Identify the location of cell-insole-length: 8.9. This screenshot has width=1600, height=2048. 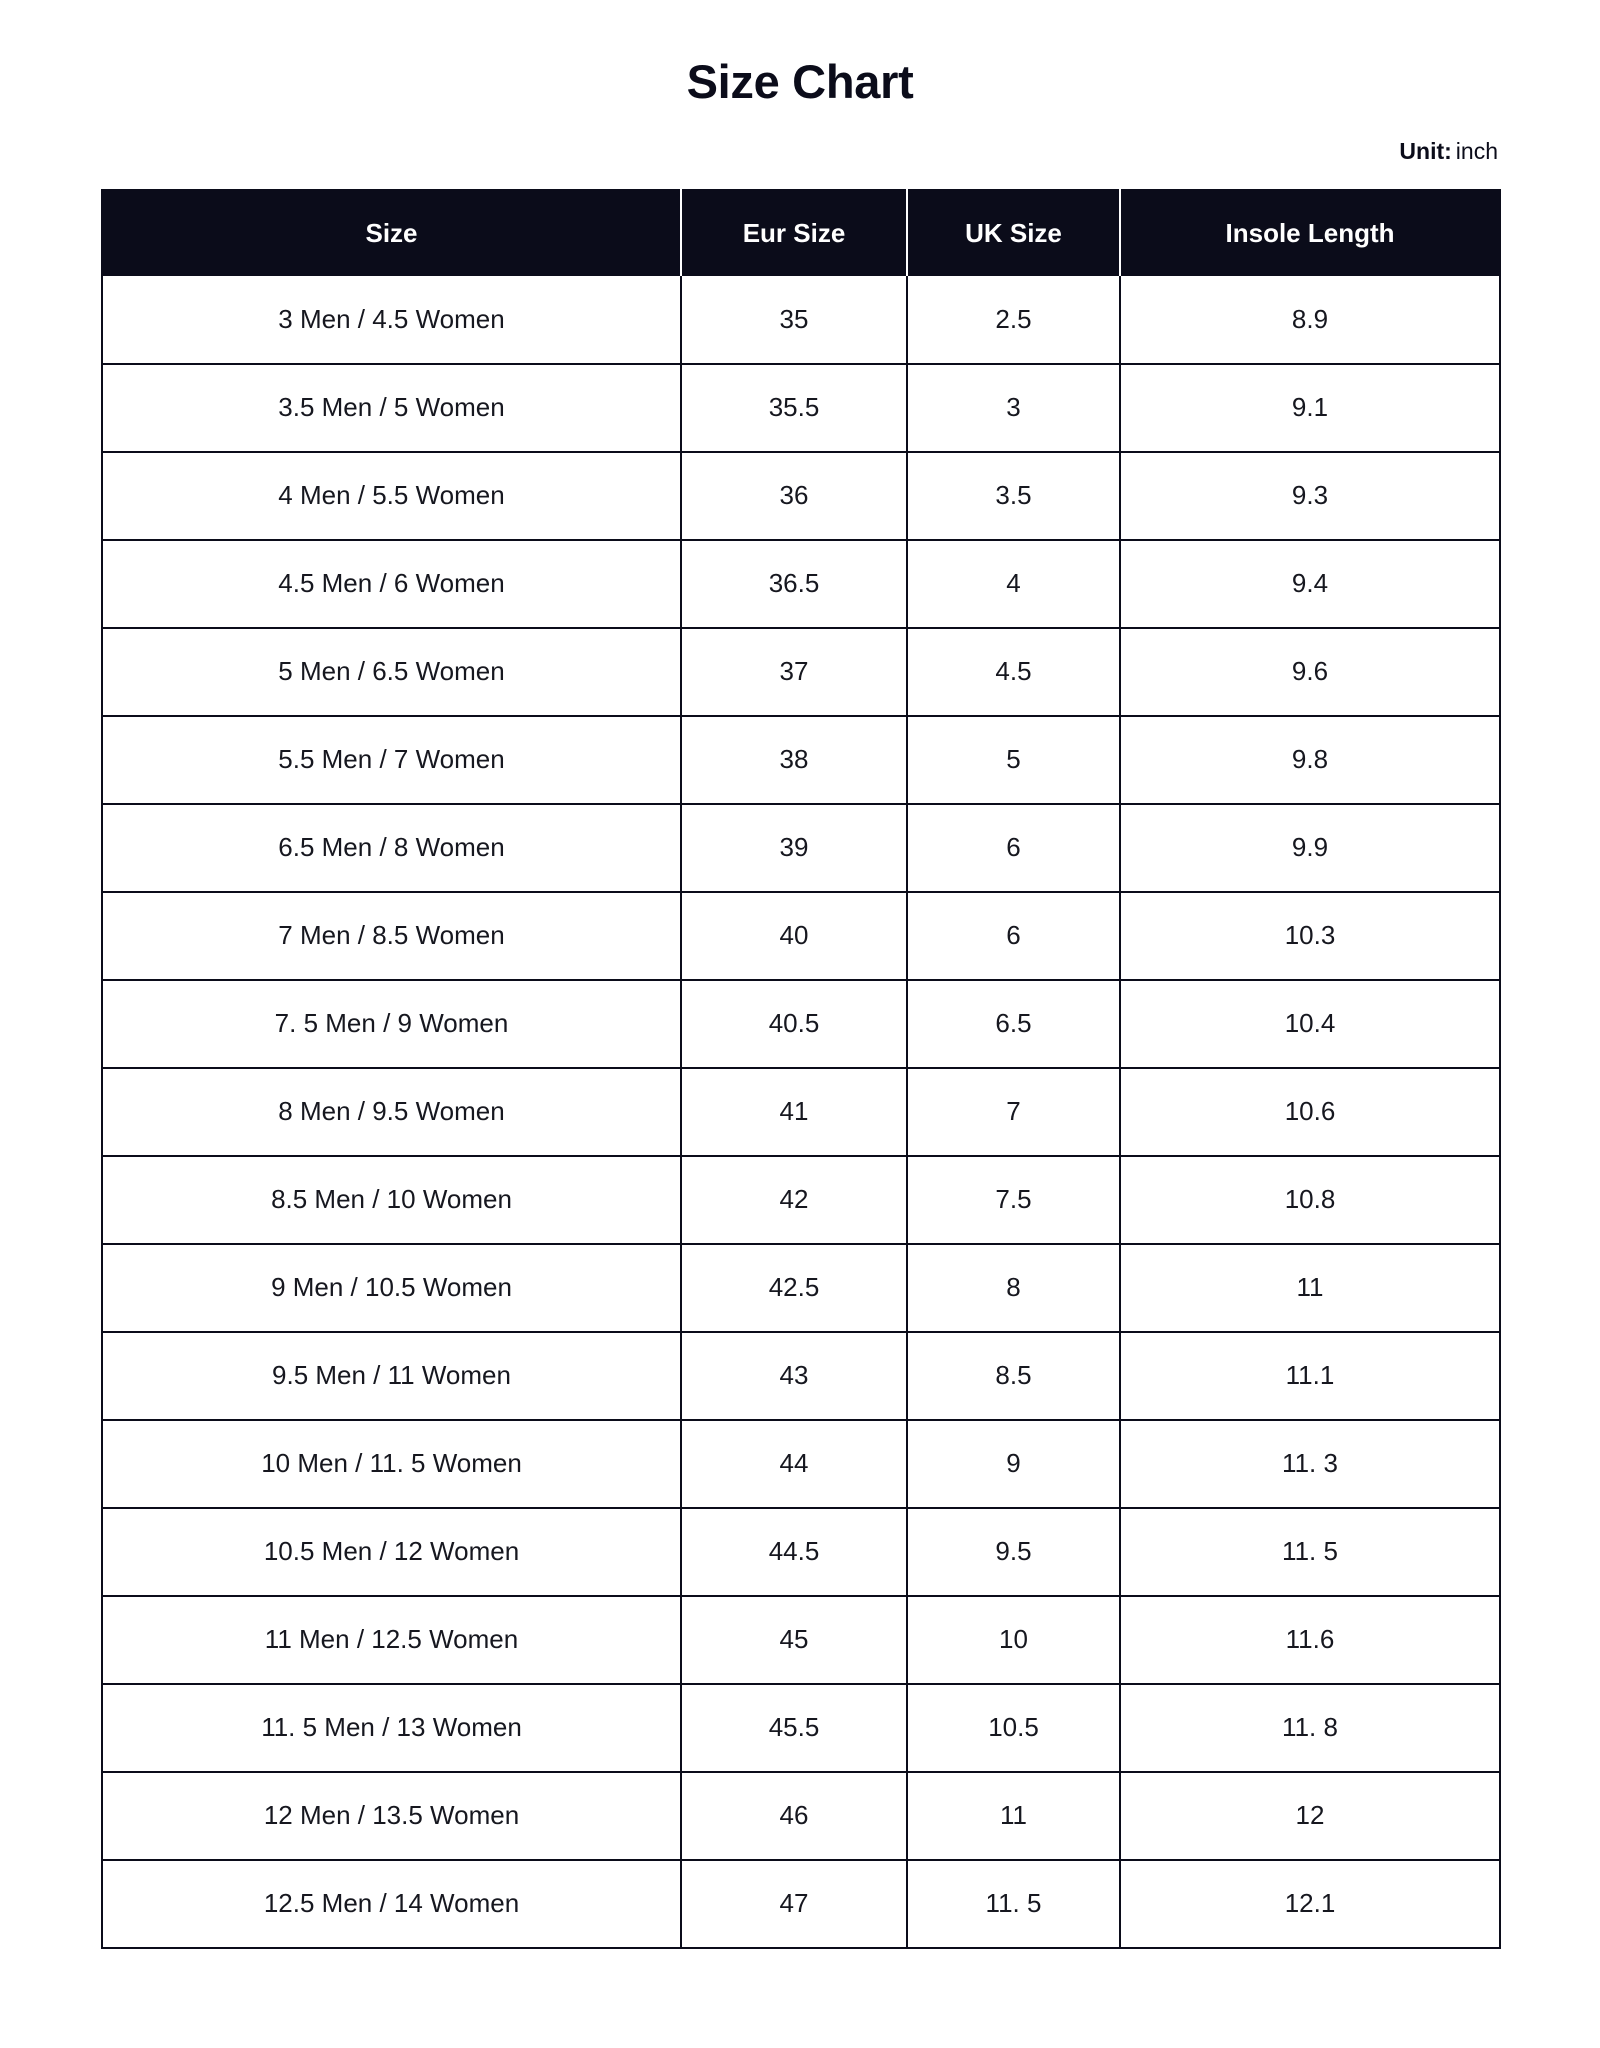
(1310, 319).